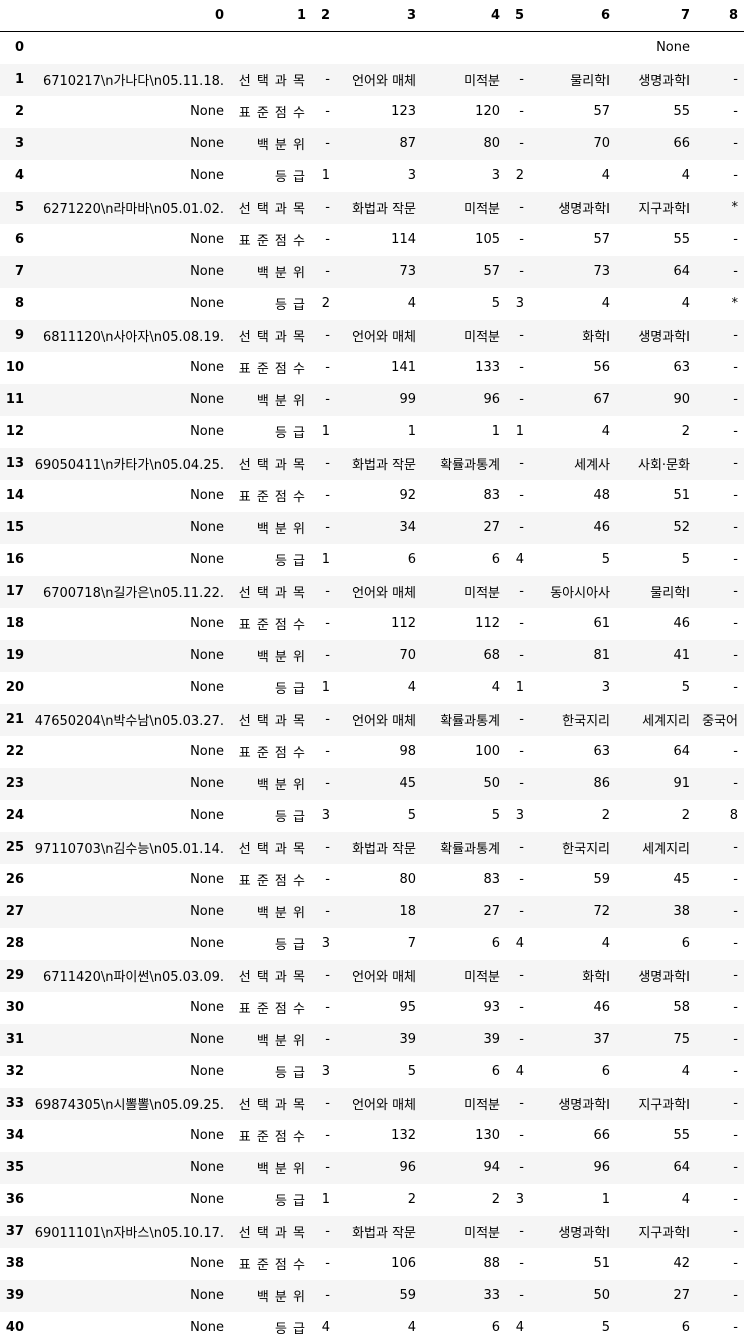  I want to click on table-cell: 96, so click(601, 1167).